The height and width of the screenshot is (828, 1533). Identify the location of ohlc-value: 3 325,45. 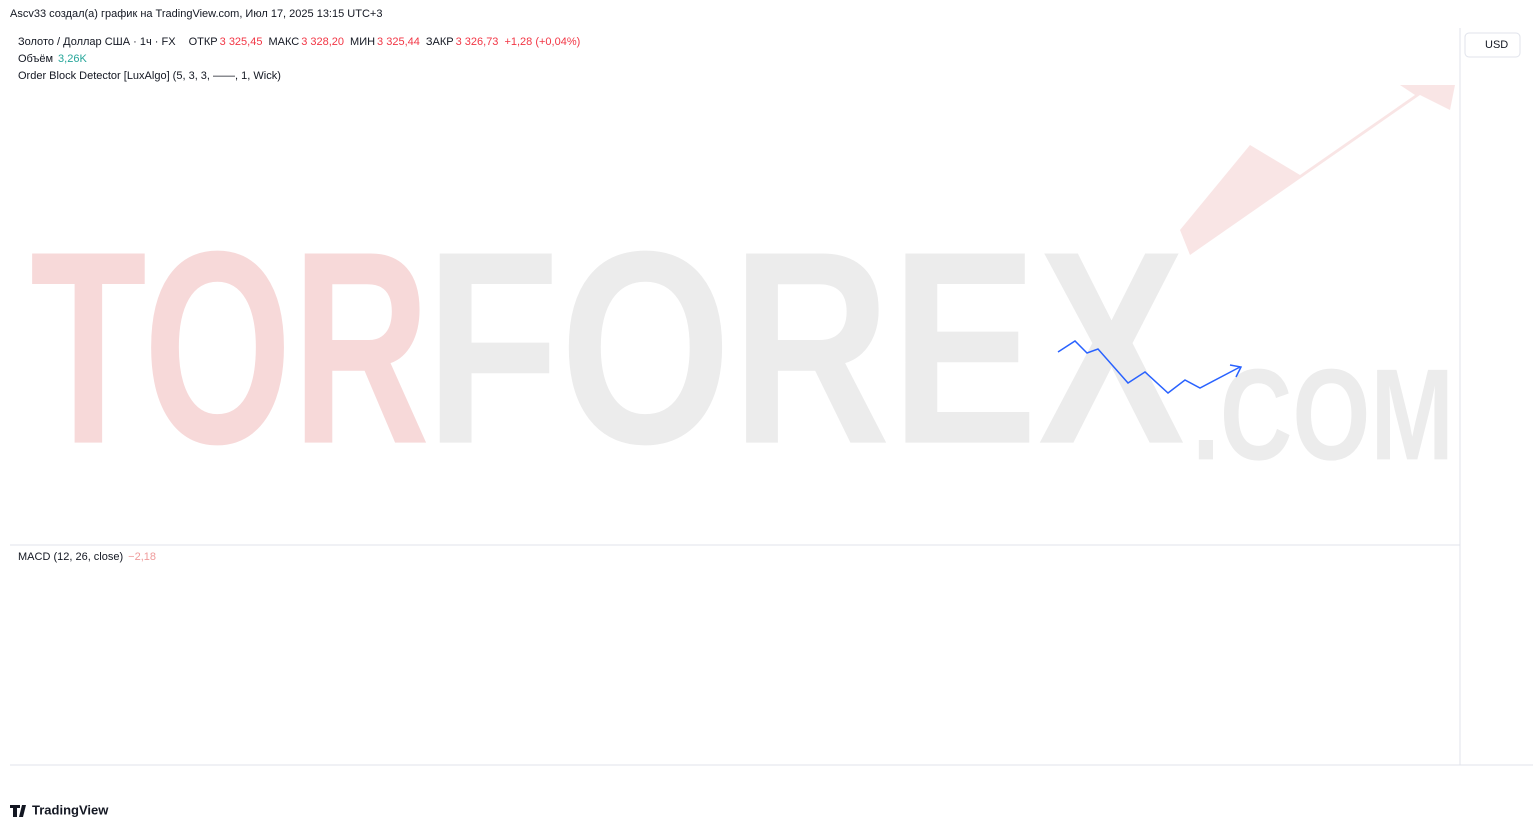
(241, 42).